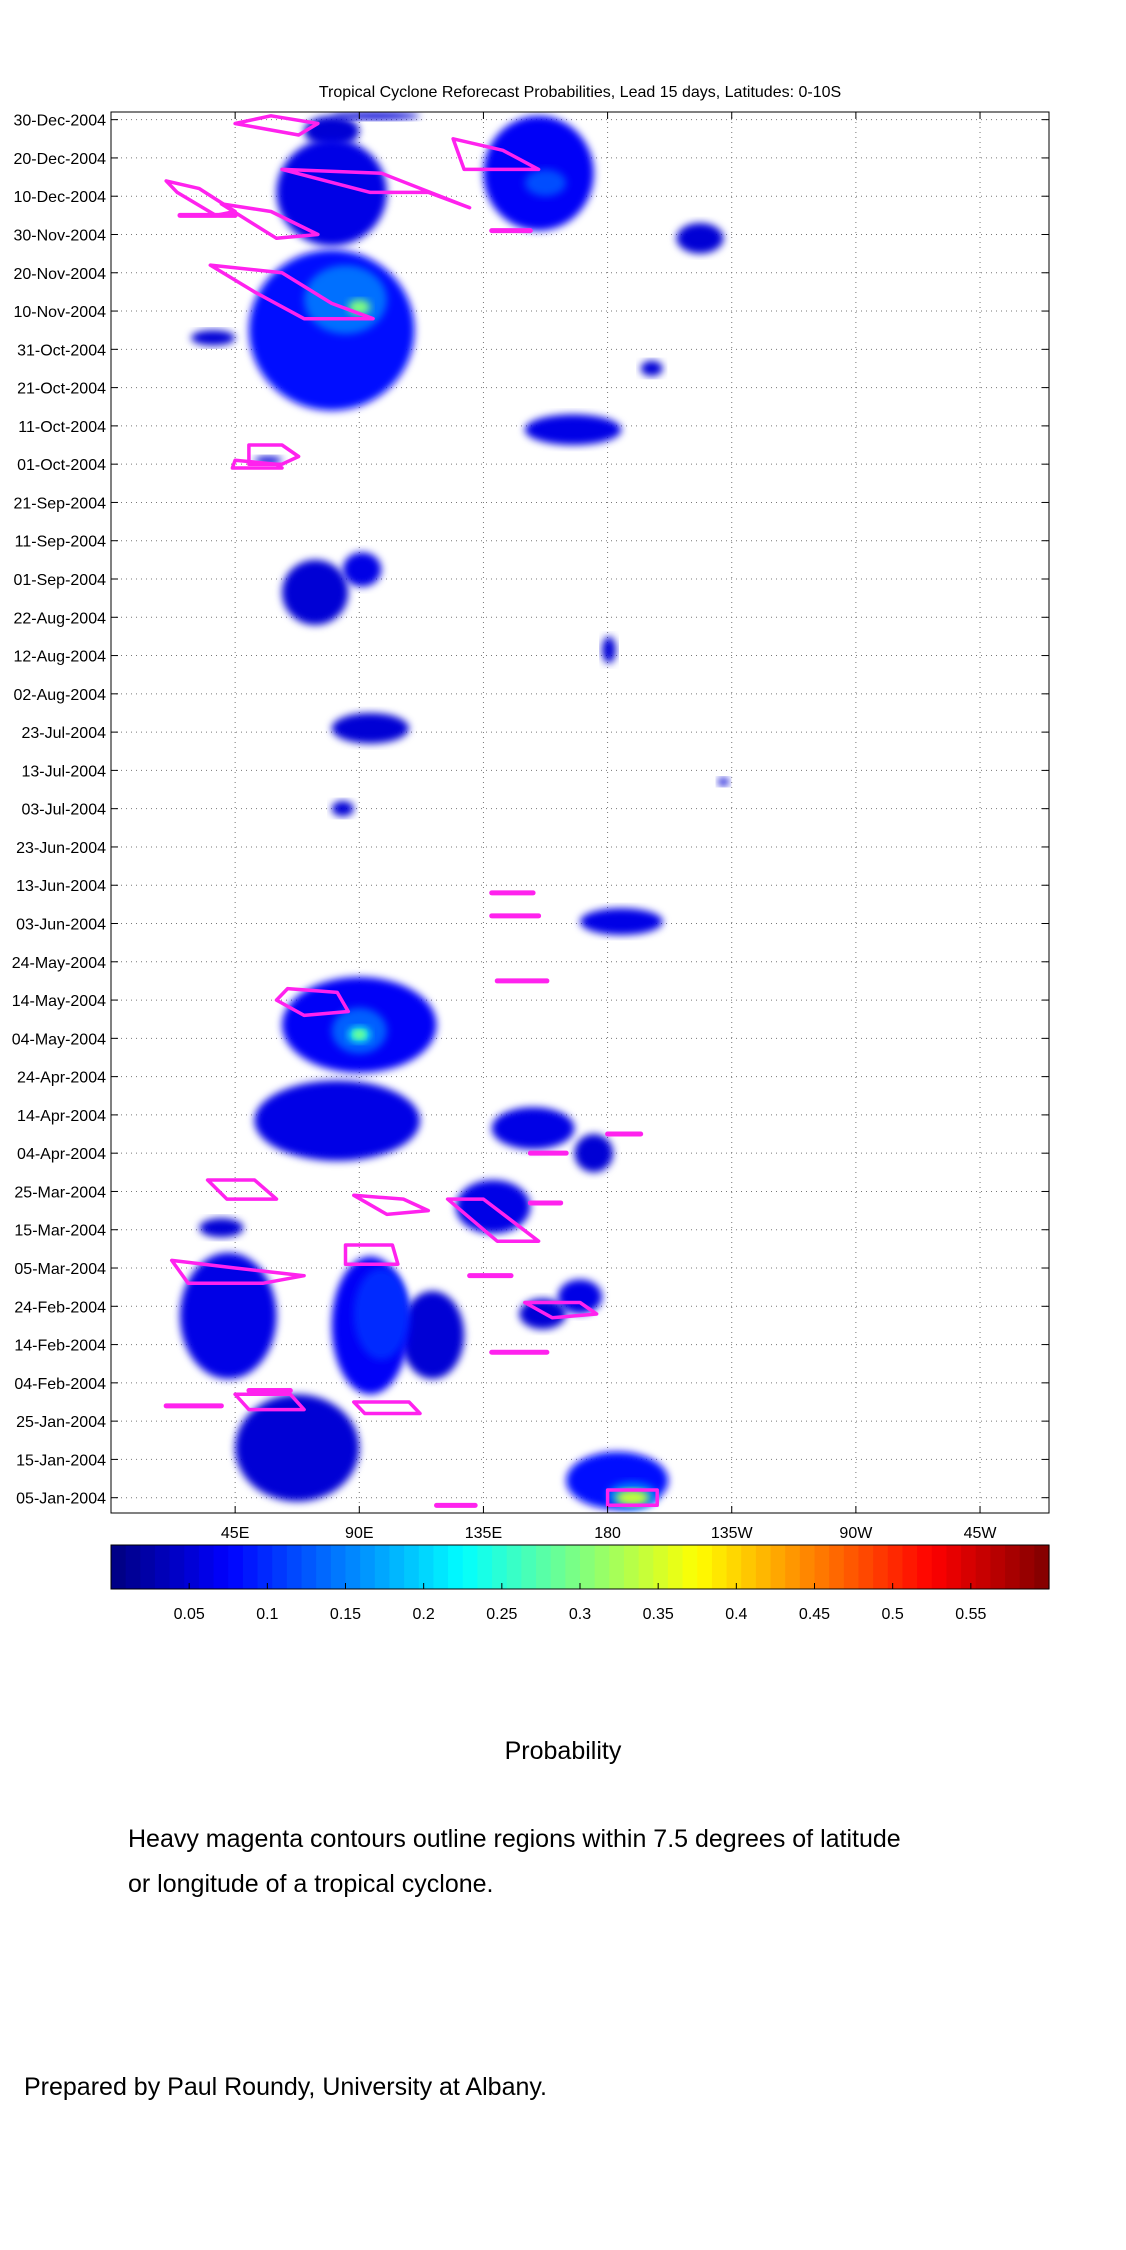 This screenshot has width=1126, height=2250. Describe the element at coordinates (62, 427) in the screenshot. I see `y-tick-label: 11-Oct-2004` at that location.